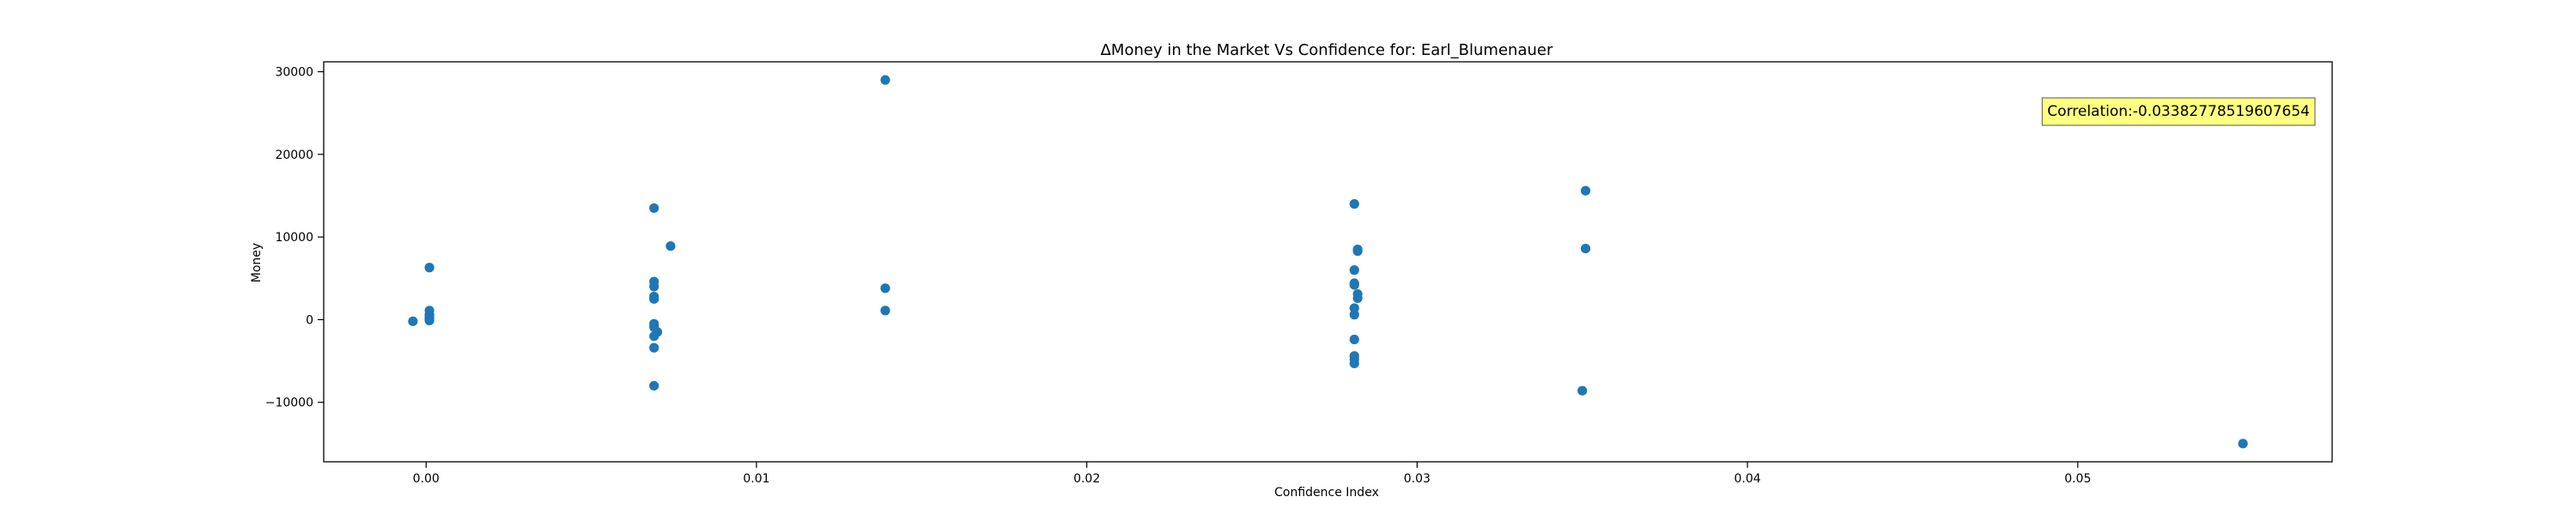 The width and height of the screenshot is (2576, 515). I want to click on x-tick-label: 0.00, so click(426, 479).